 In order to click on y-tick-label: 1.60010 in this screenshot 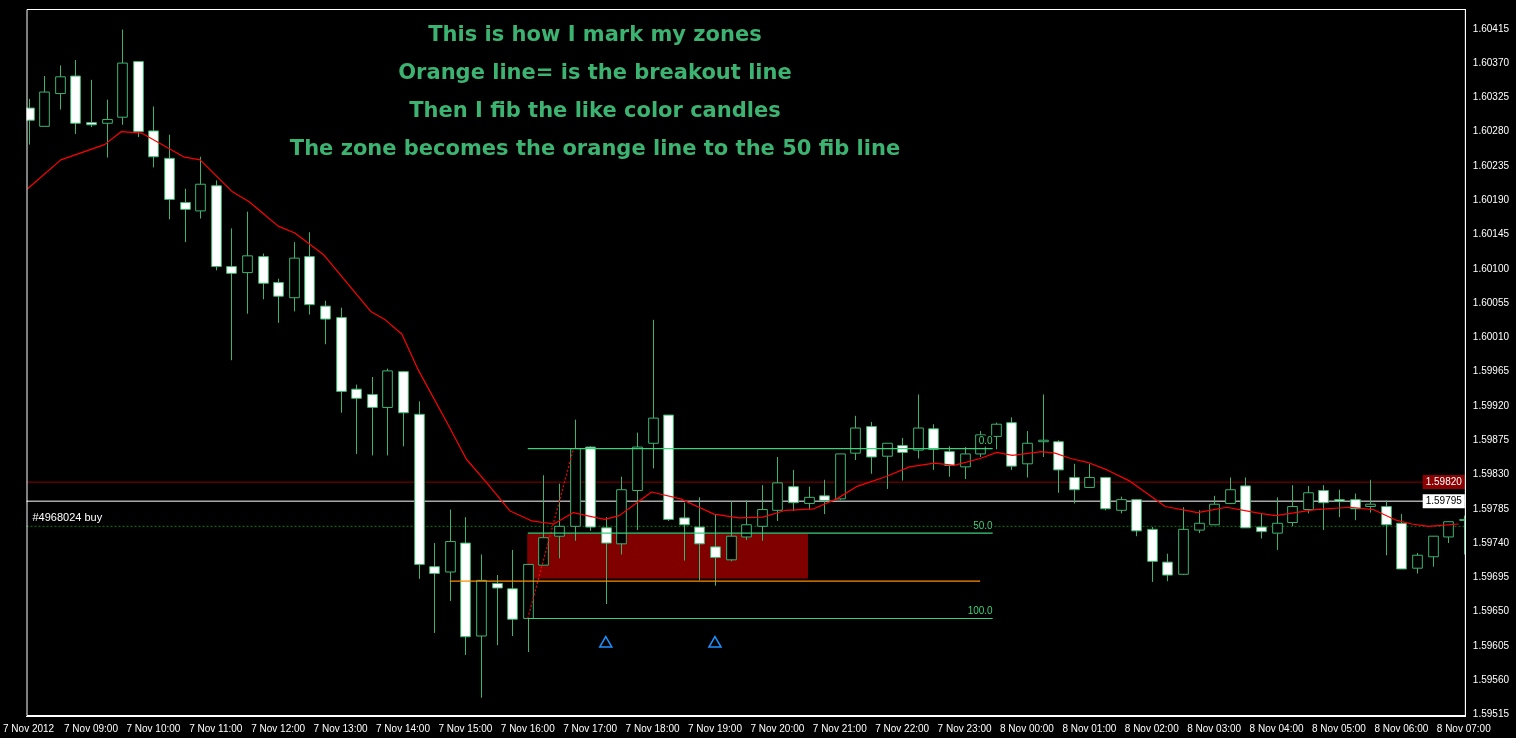, I will do `click(1491, 337)`.